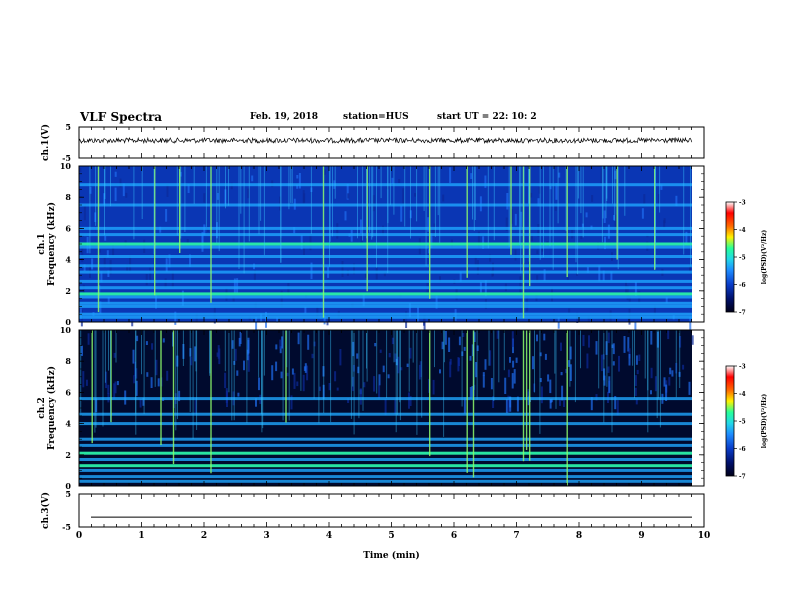  Describe the element at coordinates (329, 536) in the screenshot. I see `x-tick-label: 4` at that location.